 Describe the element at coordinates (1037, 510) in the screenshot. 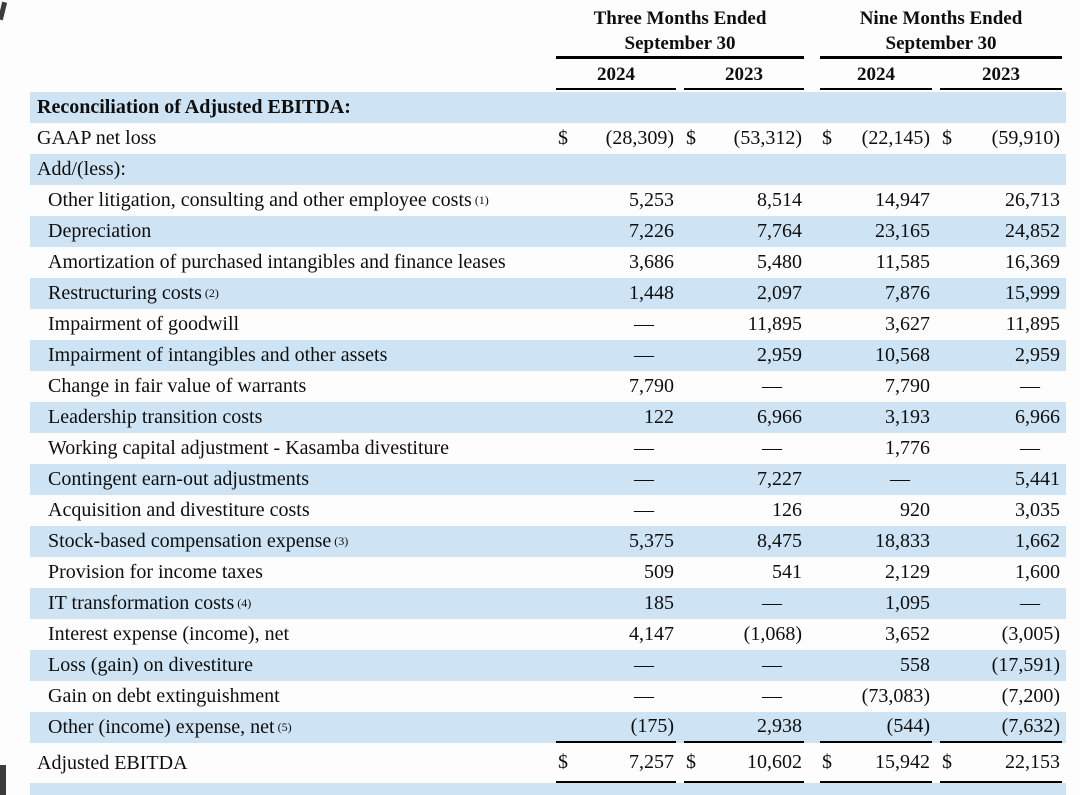

I see `cell-value: 3,035` at that location.